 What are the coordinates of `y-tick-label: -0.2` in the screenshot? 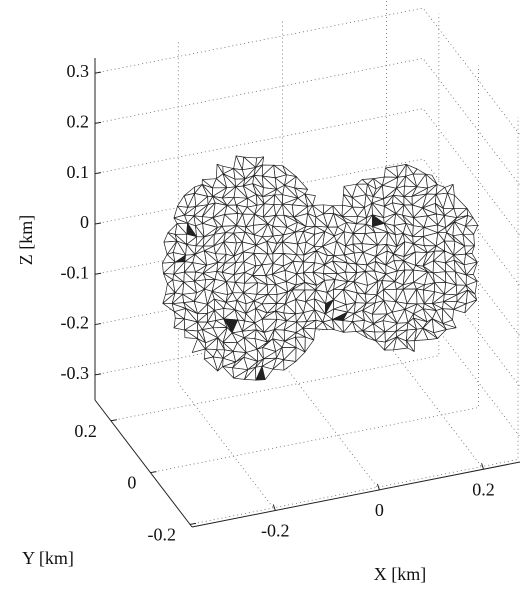 It's located at (162, 535).